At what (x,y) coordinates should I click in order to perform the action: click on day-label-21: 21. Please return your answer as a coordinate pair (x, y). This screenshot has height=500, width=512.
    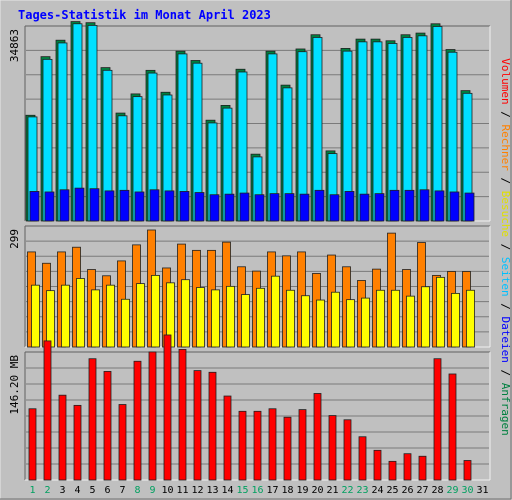
    Looking at the image, I should click on (332, 490).